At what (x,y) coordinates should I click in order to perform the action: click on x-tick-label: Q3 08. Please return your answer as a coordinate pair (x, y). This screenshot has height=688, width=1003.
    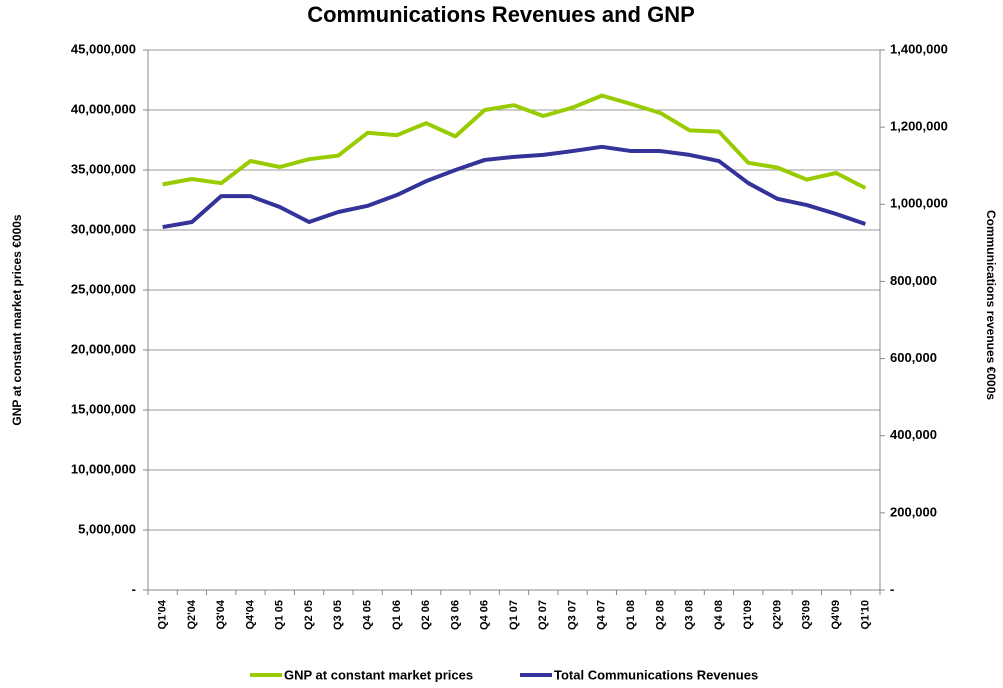
    Looking at the image, I should click on (690, 615).